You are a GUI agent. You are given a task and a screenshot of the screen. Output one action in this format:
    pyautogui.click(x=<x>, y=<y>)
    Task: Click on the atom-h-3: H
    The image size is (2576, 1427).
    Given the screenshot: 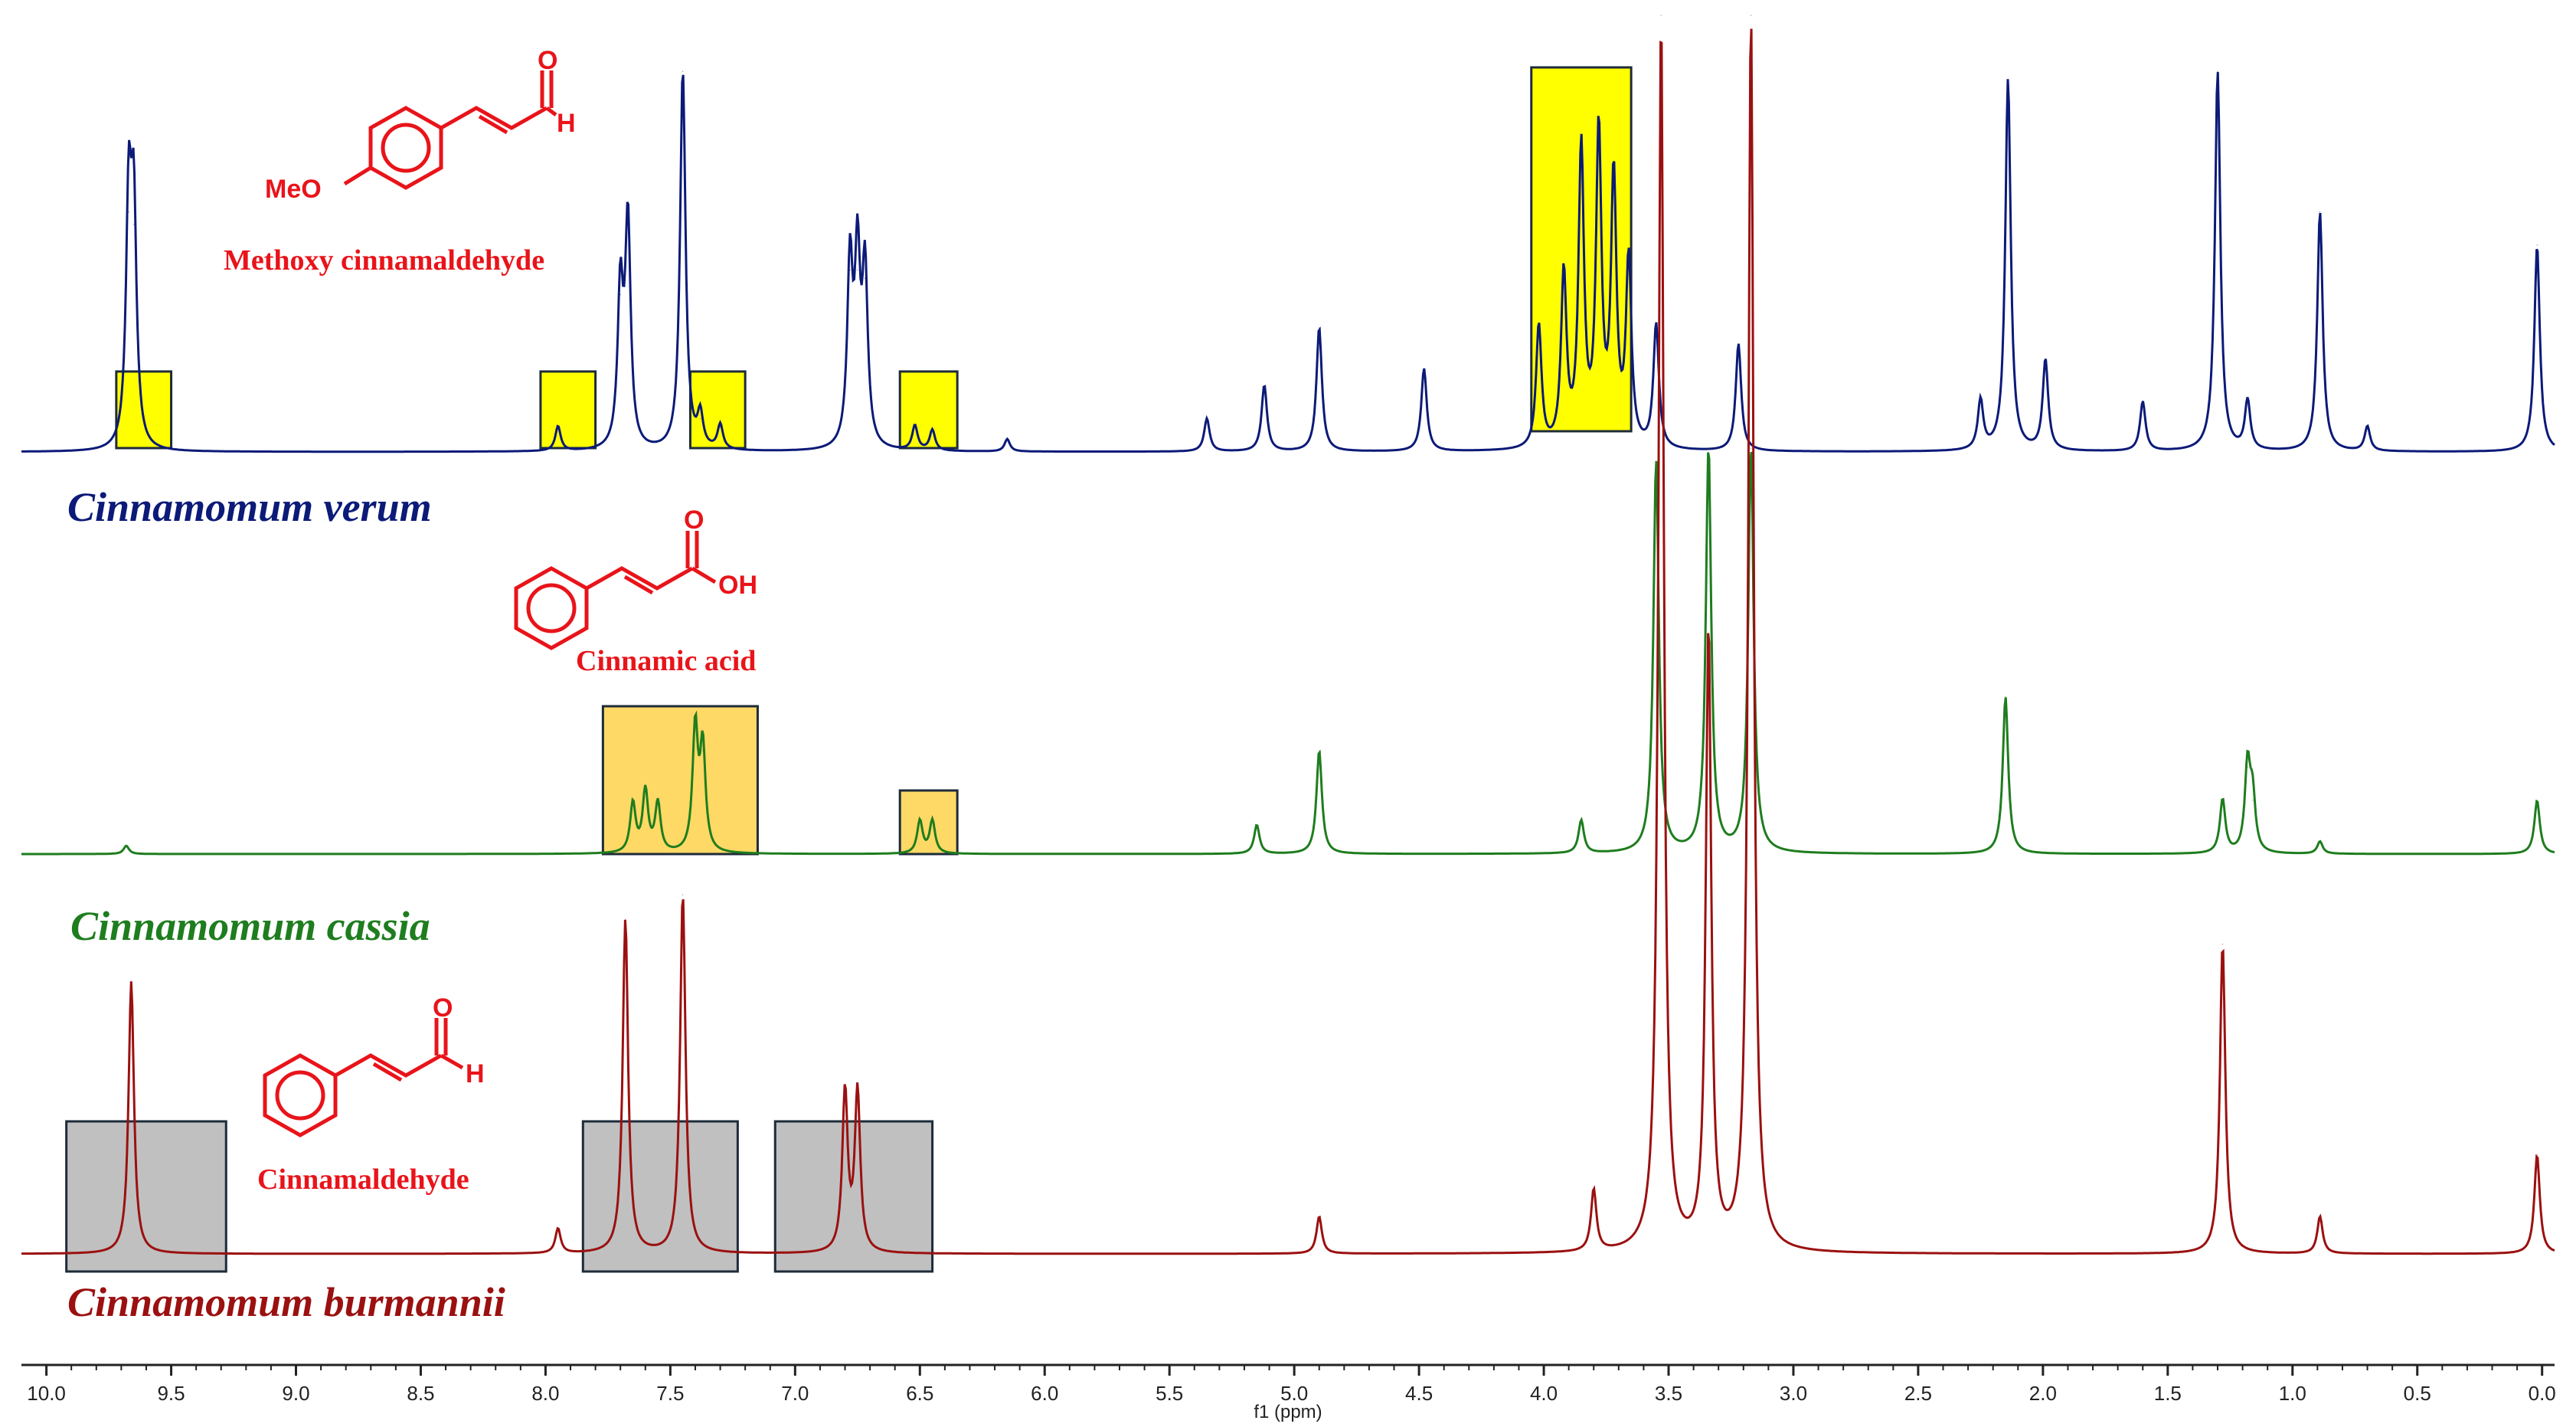 What is the action you would take?
    pyautogui.click(x=475, y=1073)
    